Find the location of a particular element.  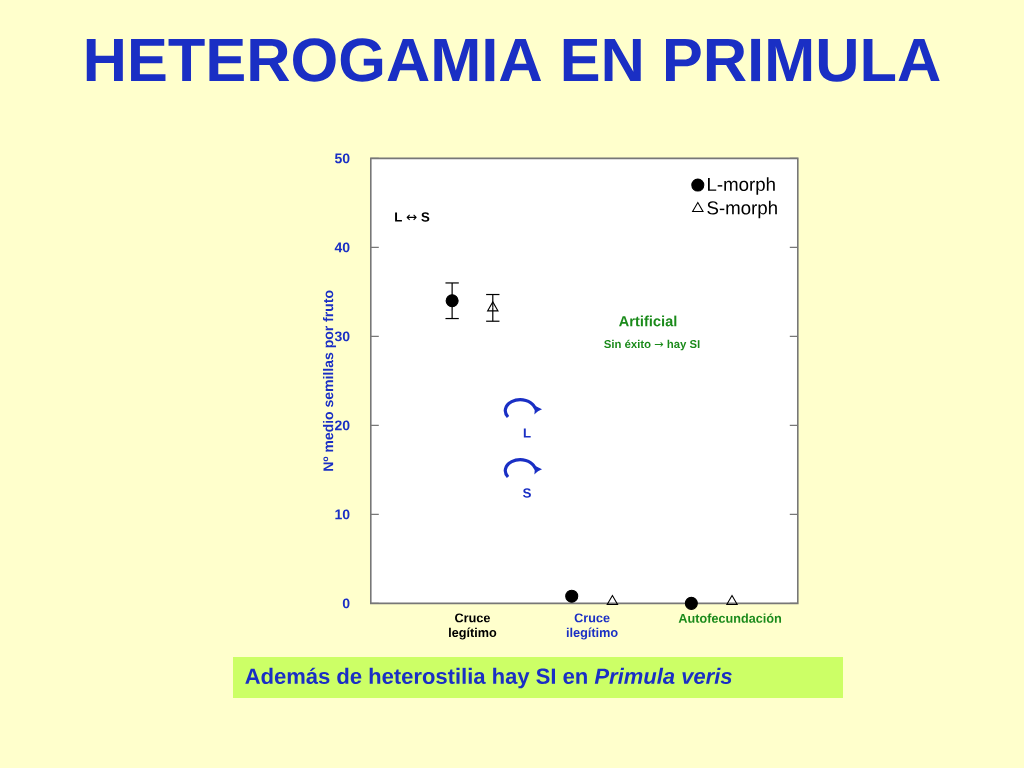

legend-label: L-morph is located at coordinates (741, 186).